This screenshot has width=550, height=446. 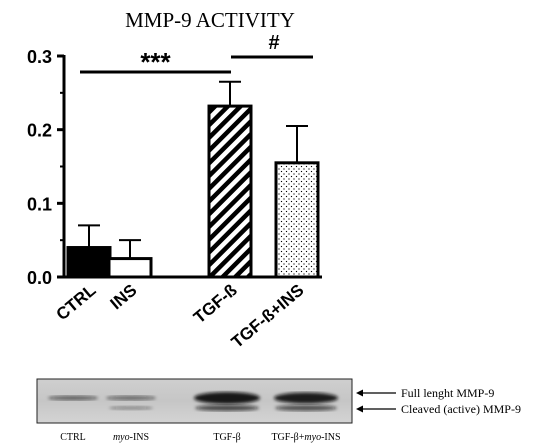 I want to click on significance-label: ***, so click(x=155, y=62).